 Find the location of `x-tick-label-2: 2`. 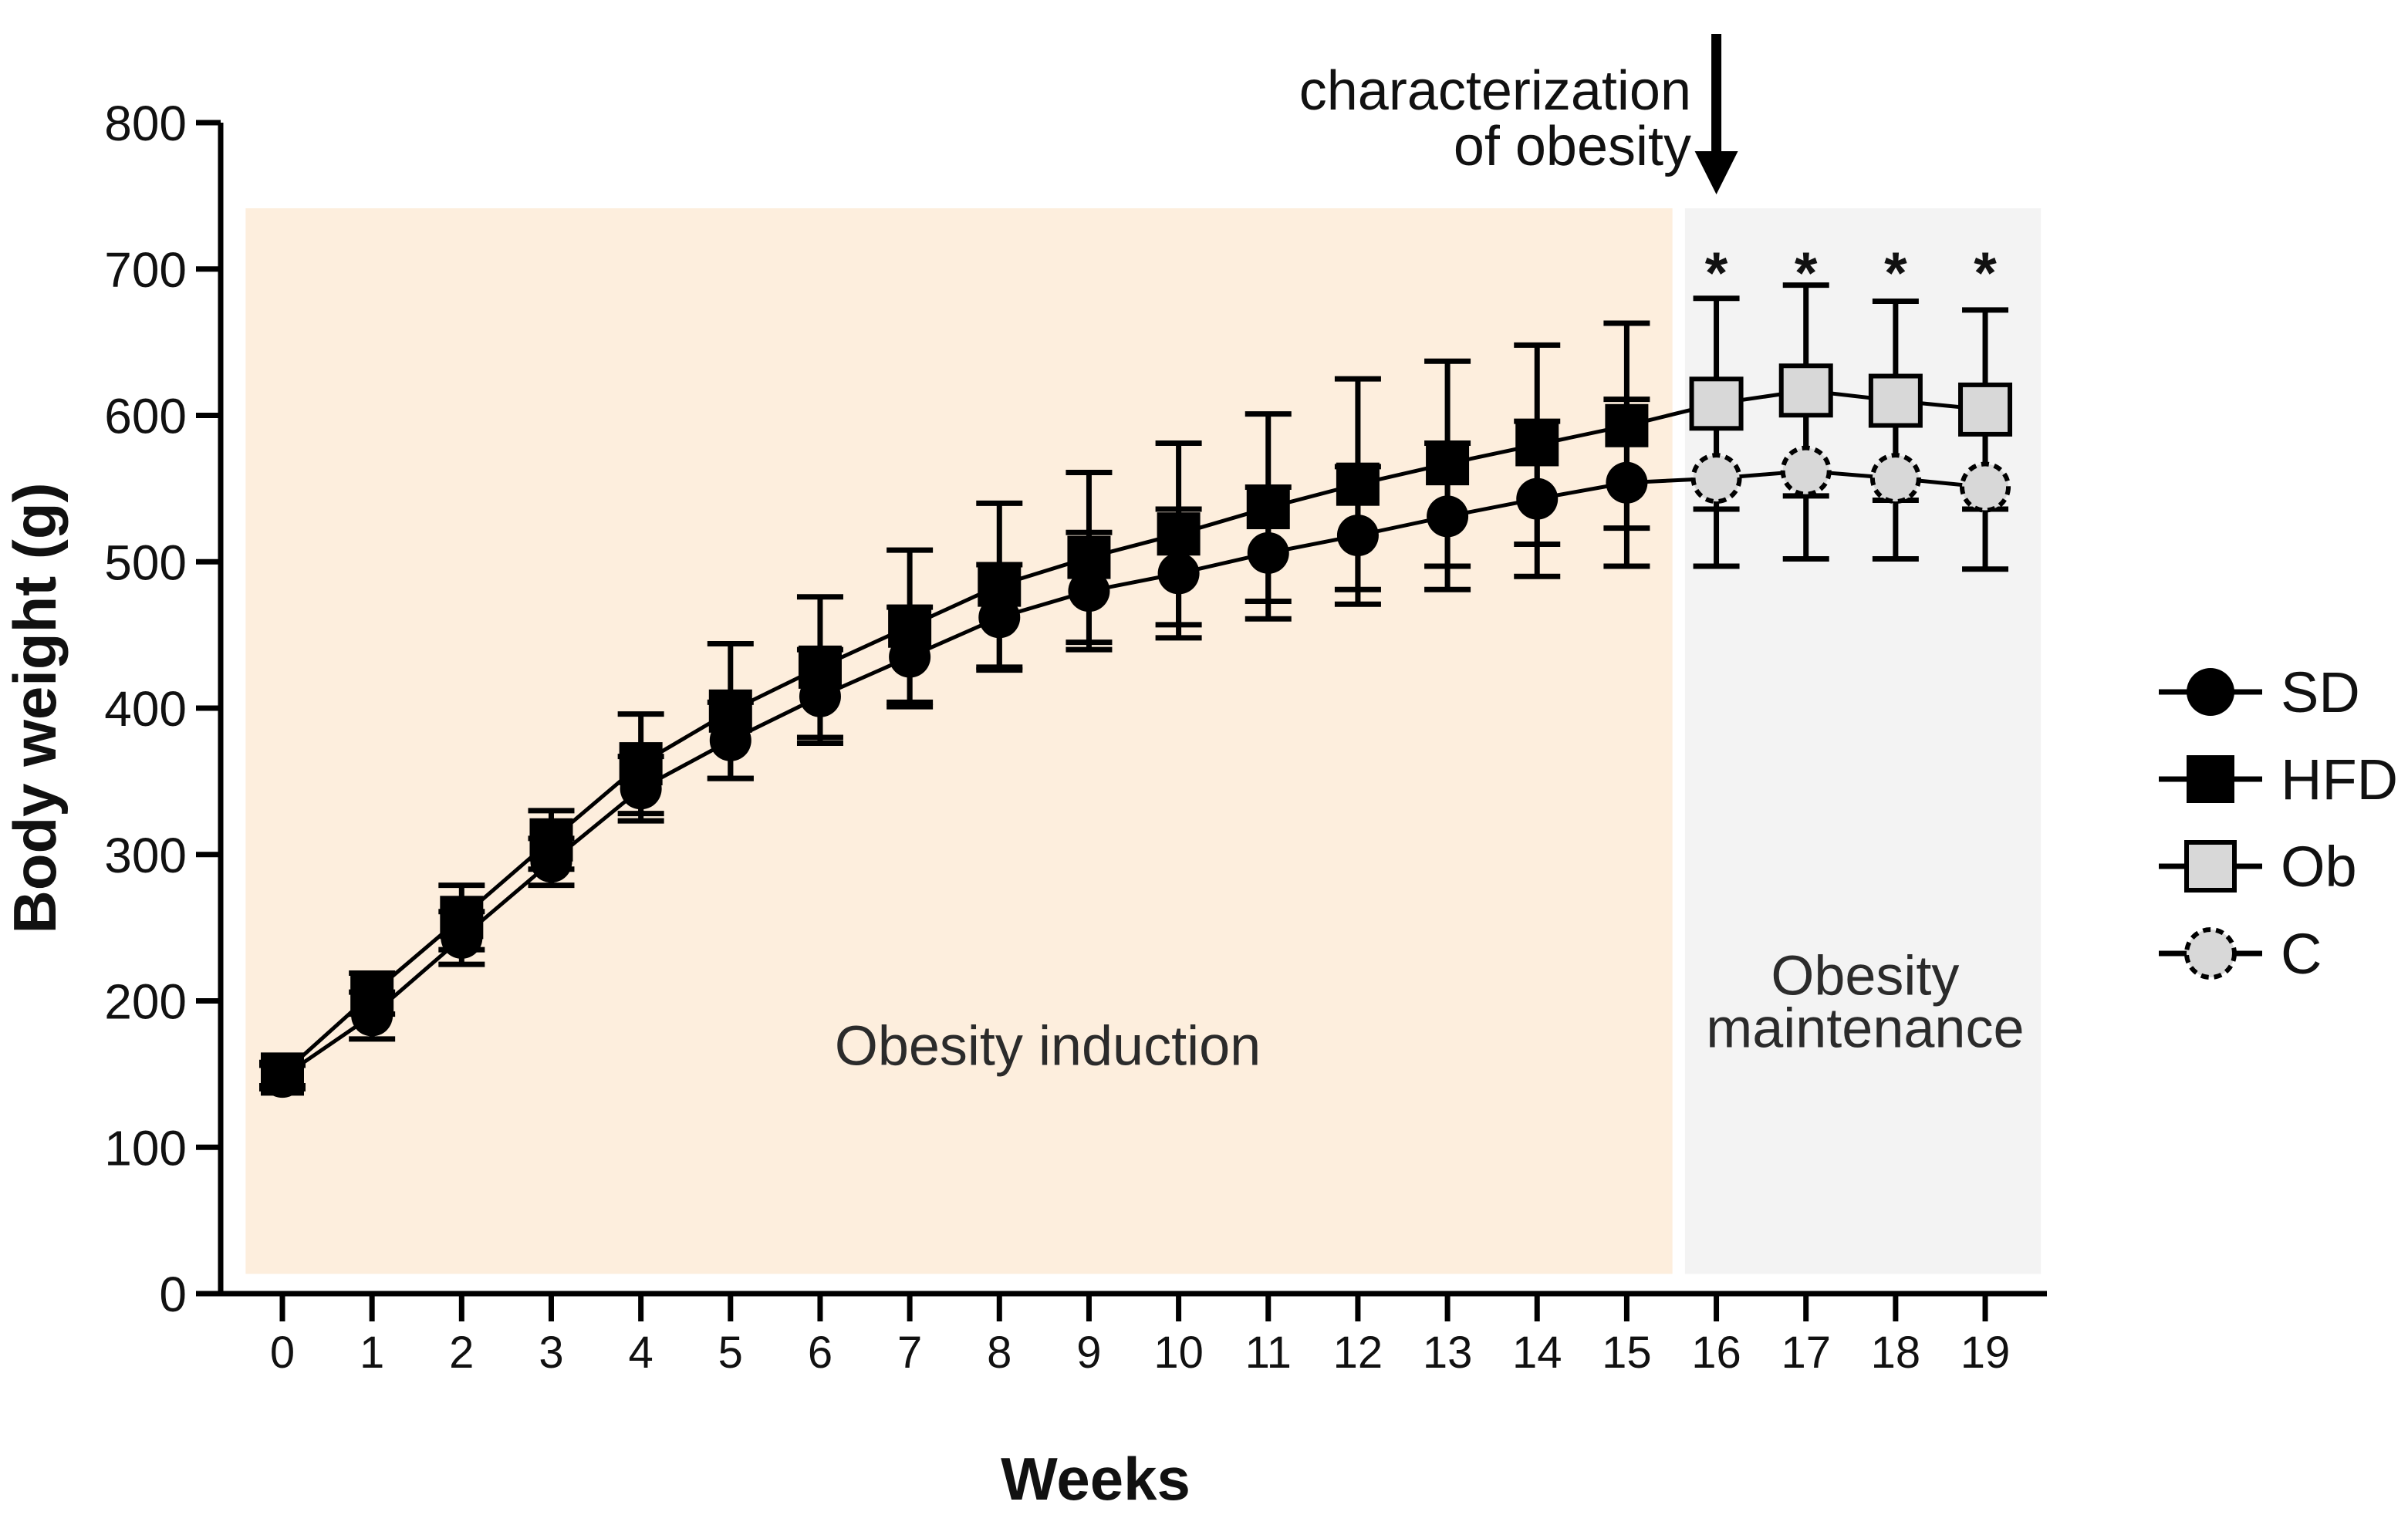

x-tick-label-2: 2 is located at coordinates (461, 1353).